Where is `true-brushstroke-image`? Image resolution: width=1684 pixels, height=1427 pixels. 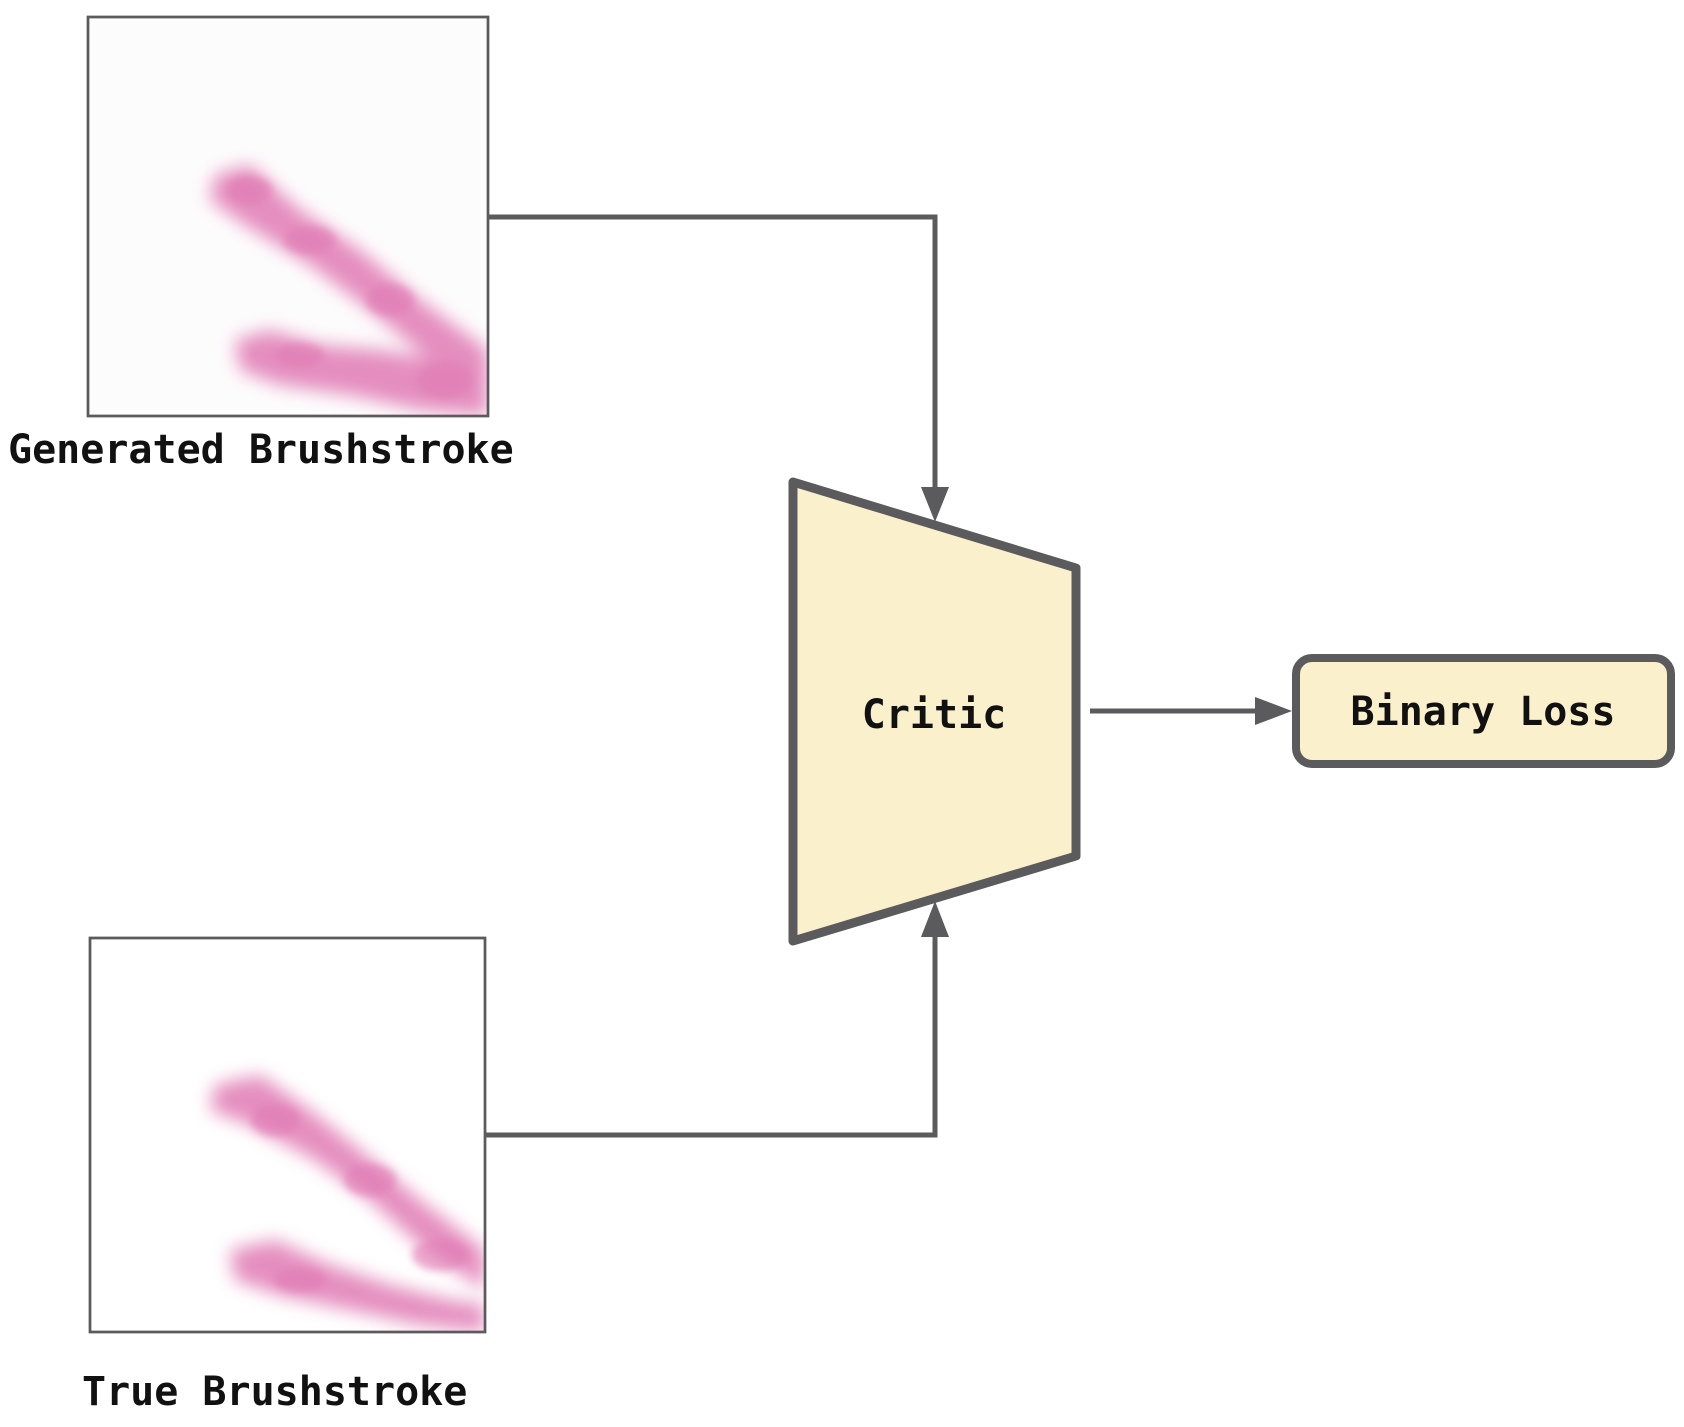
true-brushstroke-image is located at coordinates (287, 1135).